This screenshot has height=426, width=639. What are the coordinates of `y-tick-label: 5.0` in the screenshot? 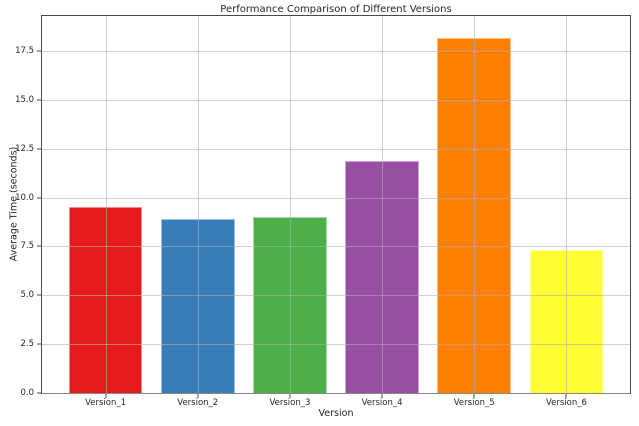 It's located at (27, 295).